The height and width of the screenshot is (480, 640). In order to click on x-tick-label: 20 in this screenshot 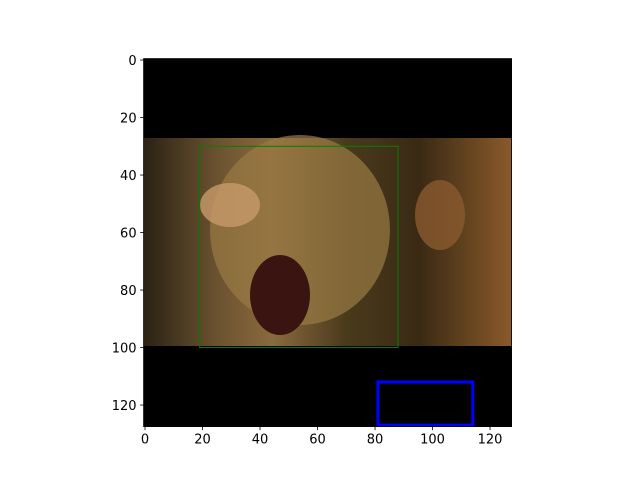, I will do `click(202, 440)`.